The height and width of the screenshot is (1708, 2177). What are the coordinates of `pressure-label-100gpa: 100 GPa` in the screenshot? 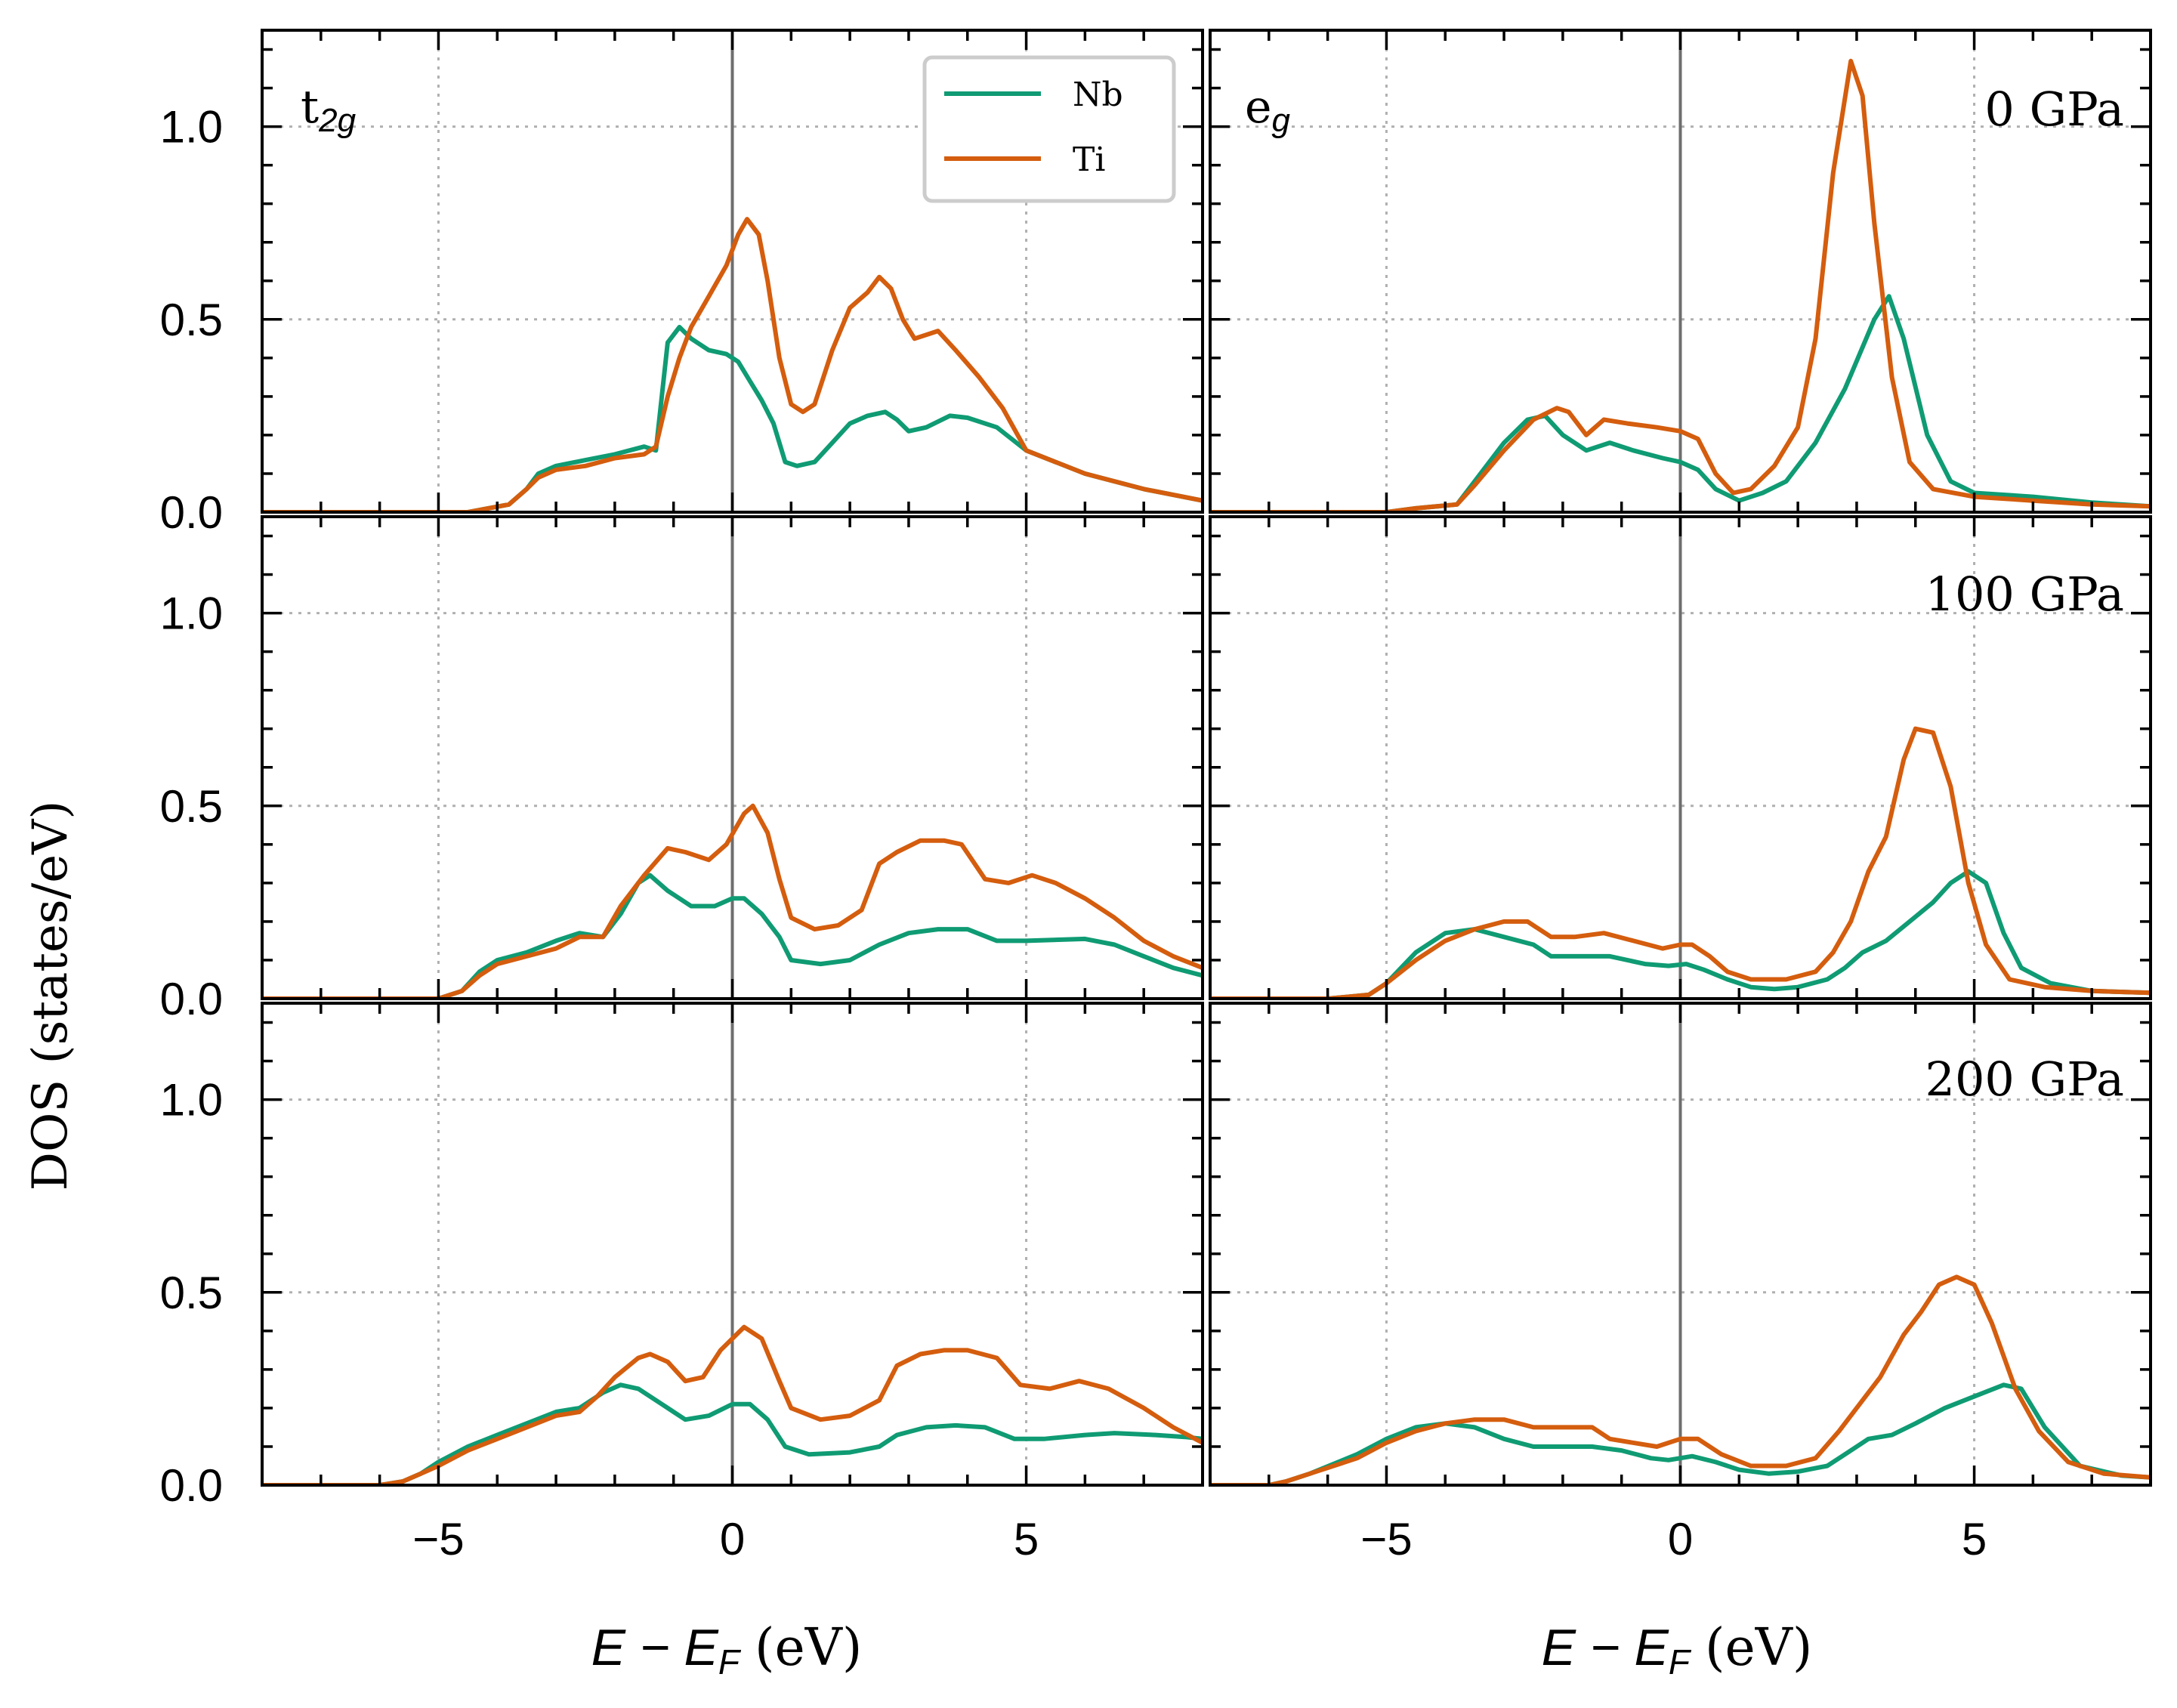 It's located at (2024, 594).